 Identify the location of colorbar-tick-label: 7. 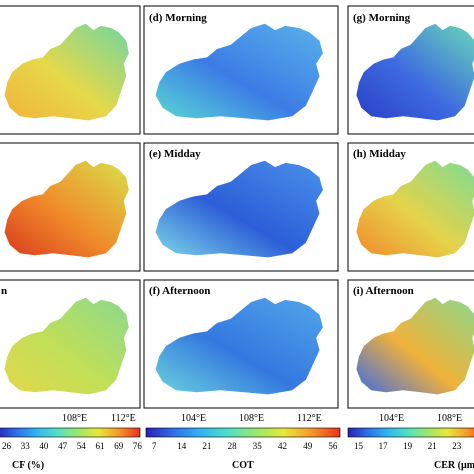
(154, 446).